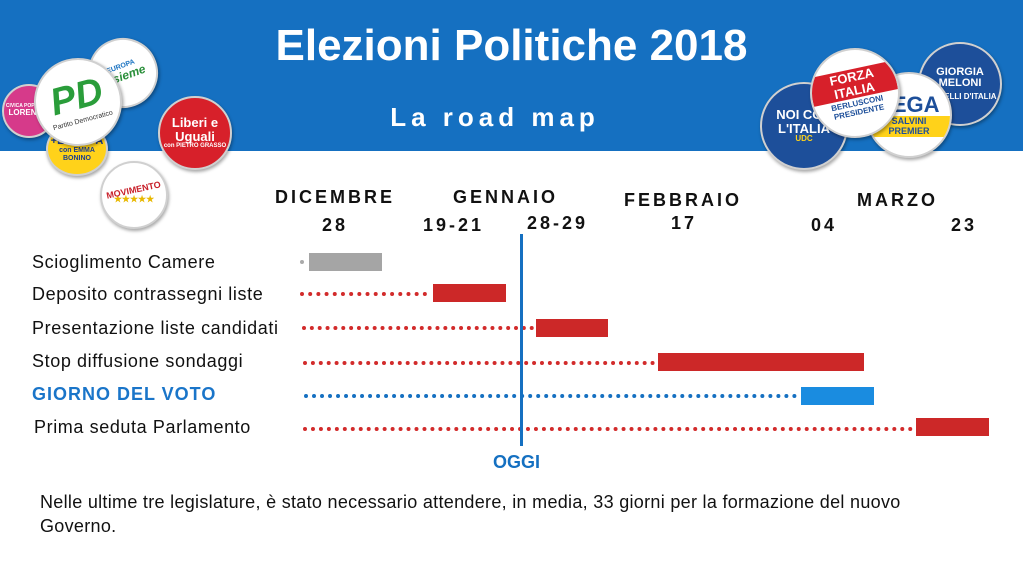 The width and height of the screenshot is (1023, 567). What do you see at coordinates (479, 363) in the screenshot?
I see `row-dots-sondaggi` at bounding box center [479, 363].